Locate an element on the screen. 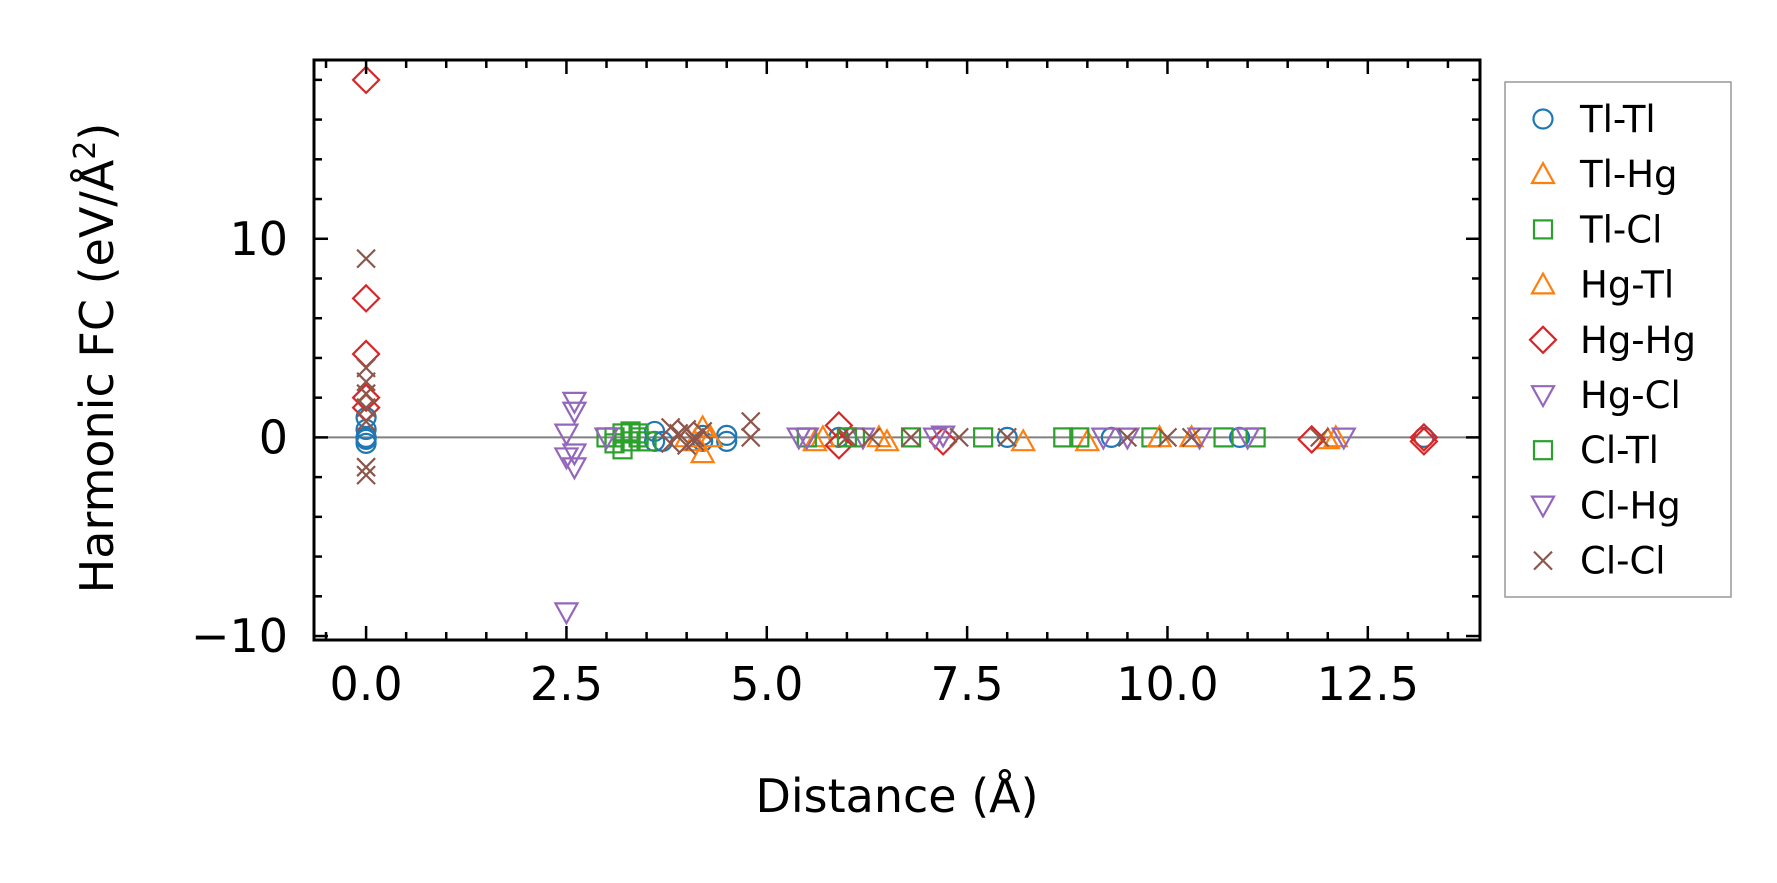 Image resolution: width=1777 pixels, height=883 pixels. x-tick-label: 12.5 is located at coordinates (1368, 684).